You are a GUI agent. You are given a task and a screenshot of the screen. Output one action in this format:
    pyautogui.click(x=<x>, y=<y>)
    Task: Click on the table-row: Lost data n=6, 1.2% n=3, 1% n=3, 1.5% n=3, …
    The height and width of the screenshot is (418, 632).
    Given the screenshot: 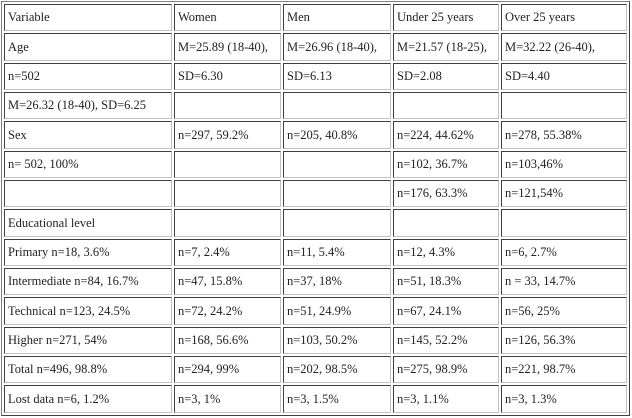 What is the action you would take?
    pyautogui.click(x=315, y=399)
    